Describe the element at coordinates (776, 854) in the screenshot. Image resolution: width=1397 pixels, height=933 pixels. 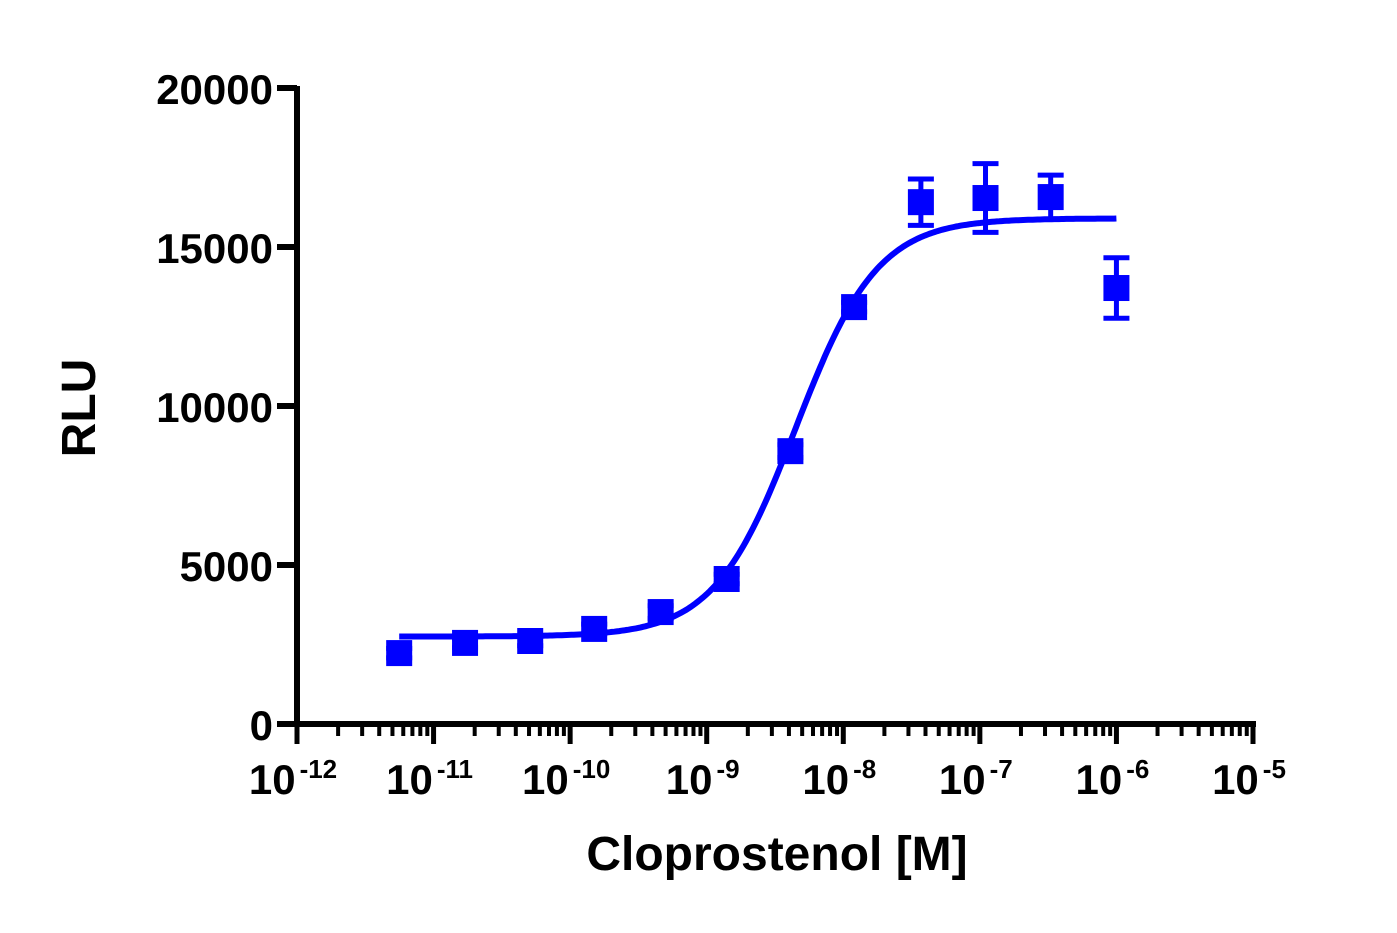
I see `x-axis-label: Cloprostenol [M]` at that location.